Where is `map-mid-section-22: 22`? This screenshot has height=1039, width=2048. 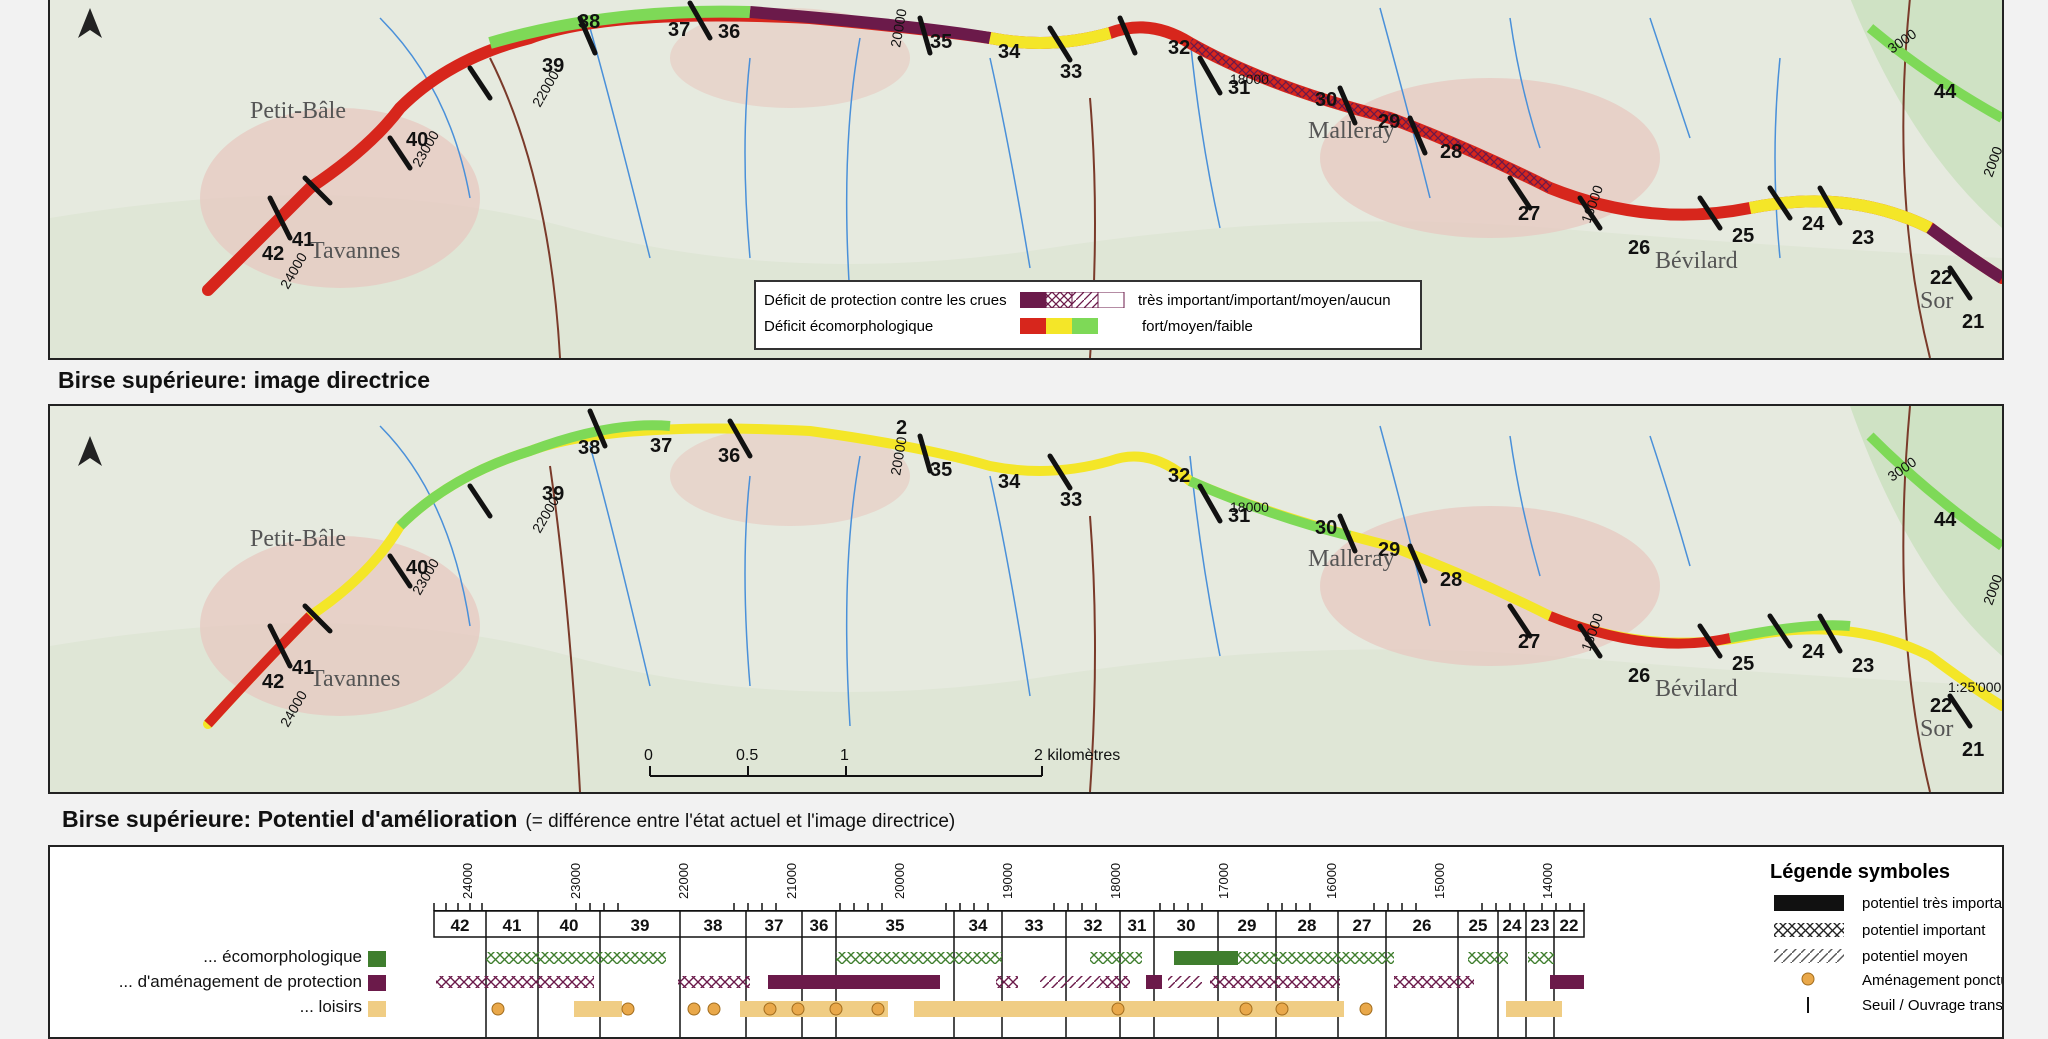 map-mid-section-22: 22 is located at coordinates (1941, 706).